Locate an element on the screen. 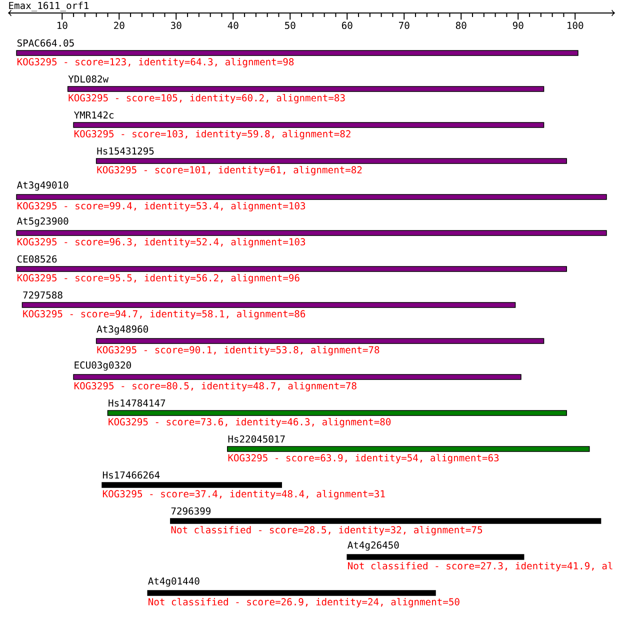 The image size is (620, 617). y-tick-label: YMR142c is located at coordinates (94, 115).